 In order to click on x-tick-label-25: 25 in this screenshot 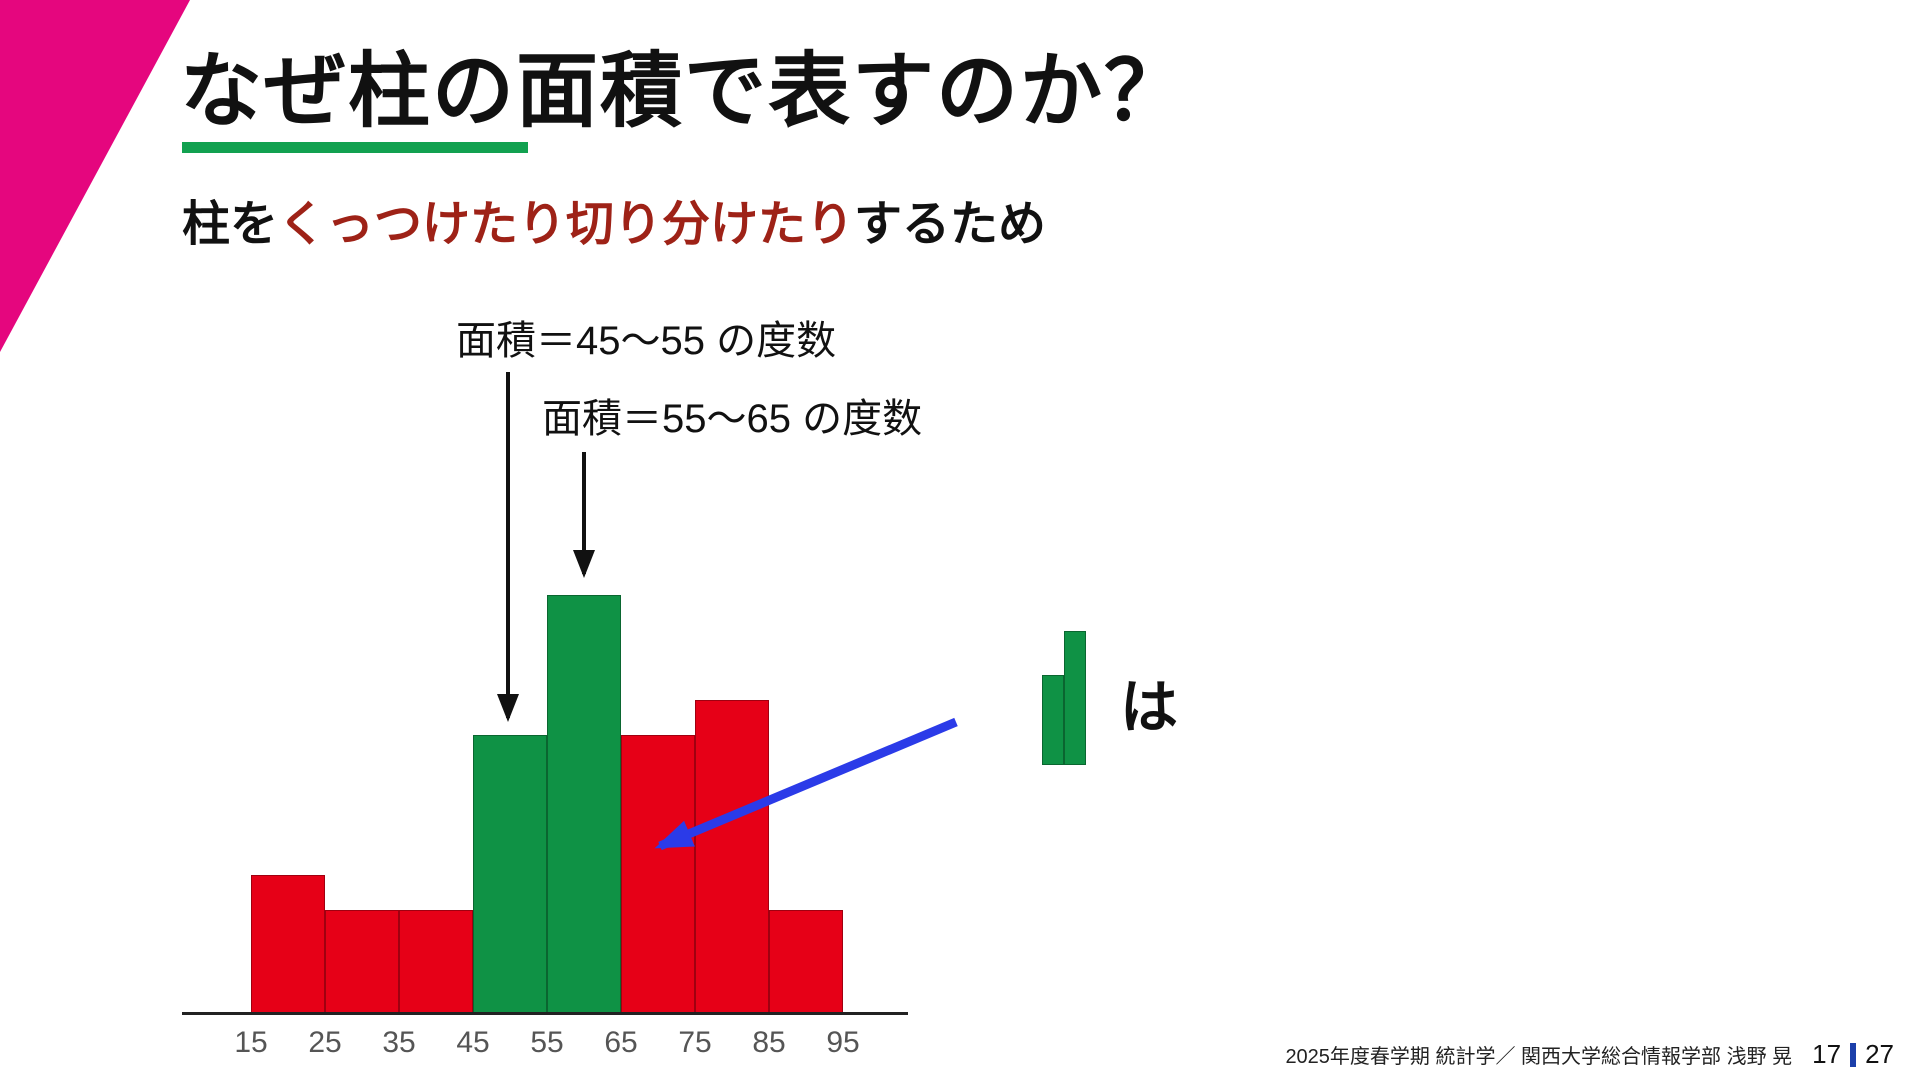, I will do `click(325, 1042)`.